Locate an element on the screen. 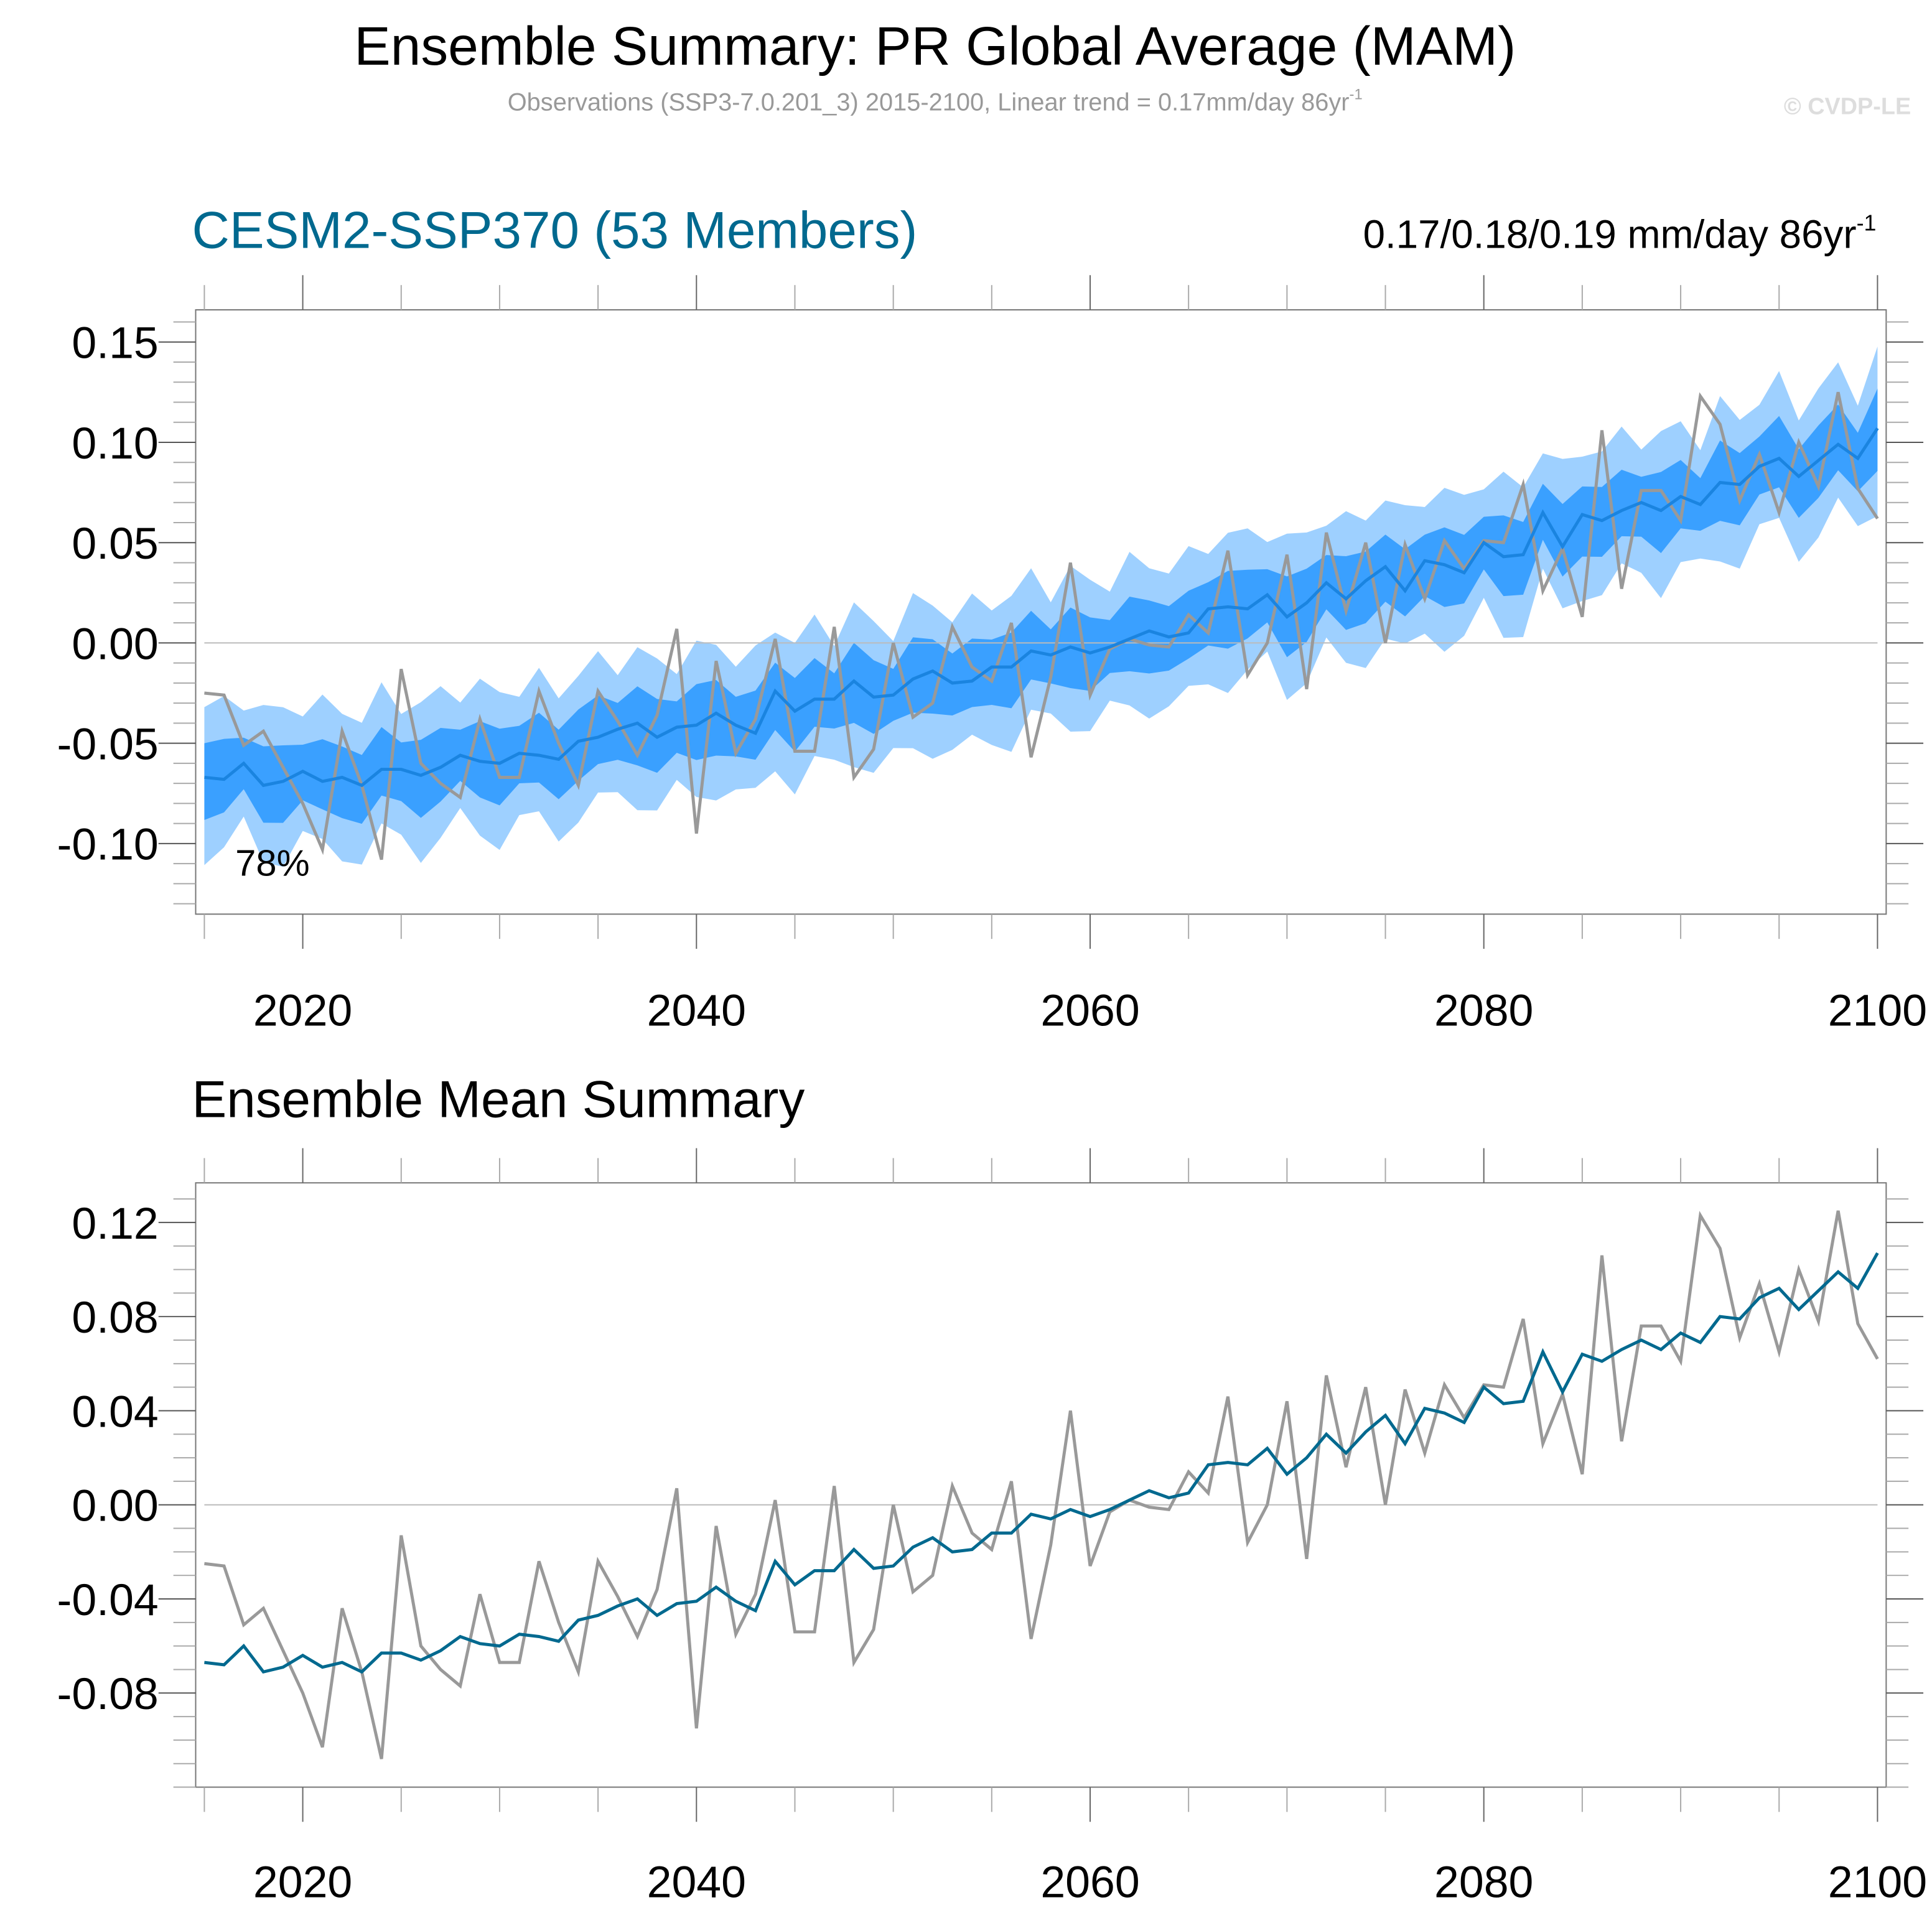 The image size is (1932, 1910). y-tick-label: 0.10 is located at coordinates (115, 444).